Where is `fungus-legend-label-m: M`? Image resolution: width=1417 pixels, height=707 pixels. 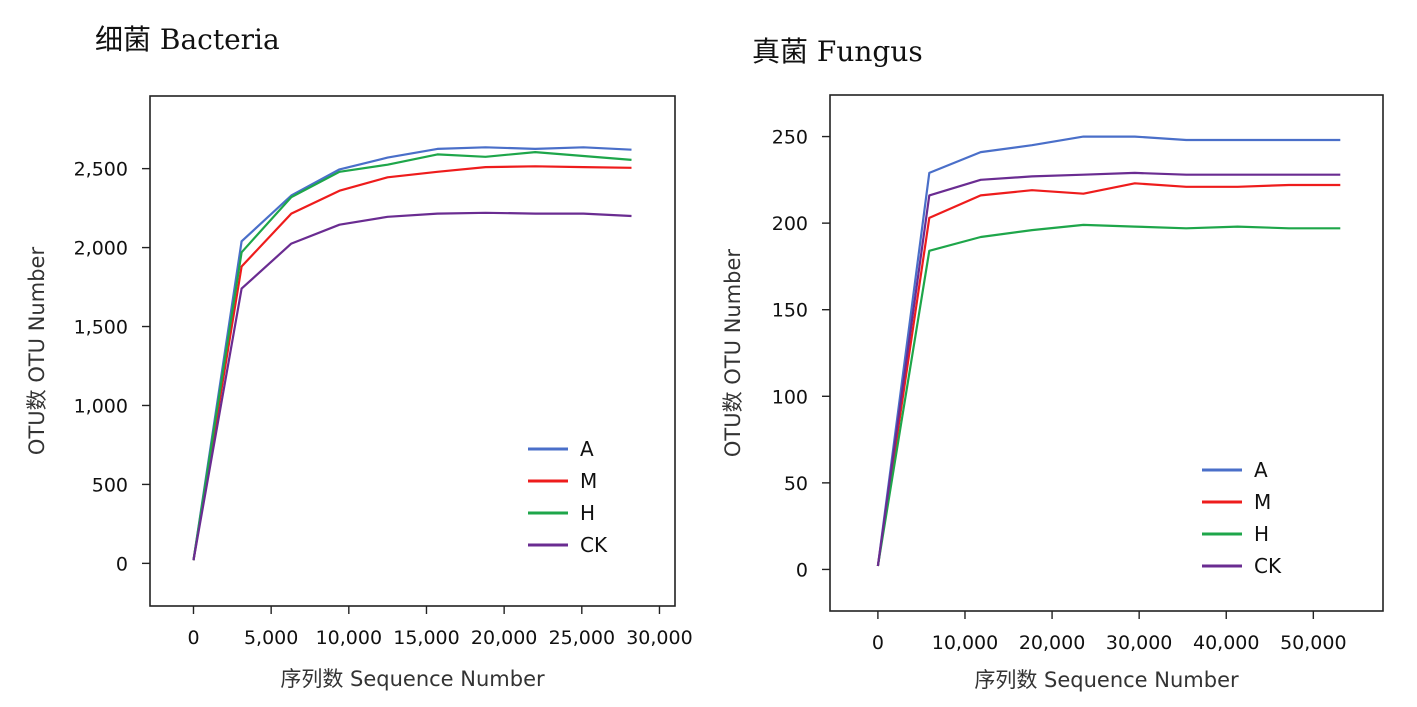 fungus-legend-label-m: M is located at coordinates (1262, 502).